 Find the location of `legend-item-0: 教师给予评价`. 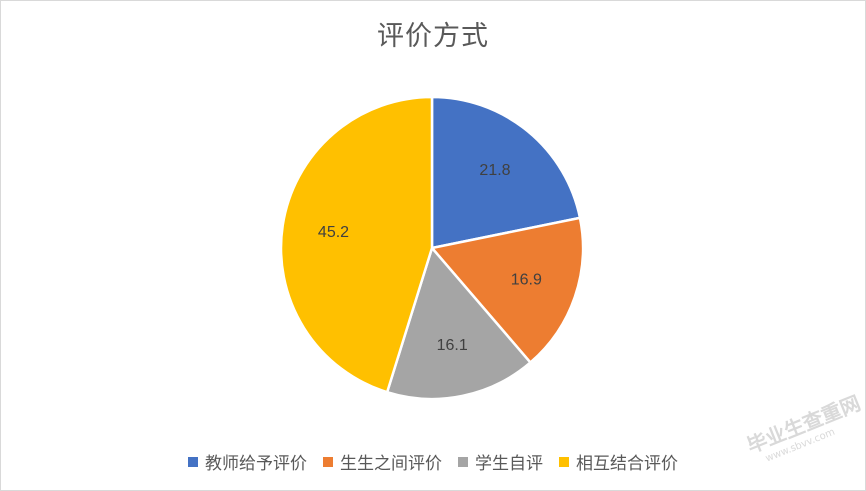

legend-item-0: 教师给予评价 is located at coordinates (247, 461).